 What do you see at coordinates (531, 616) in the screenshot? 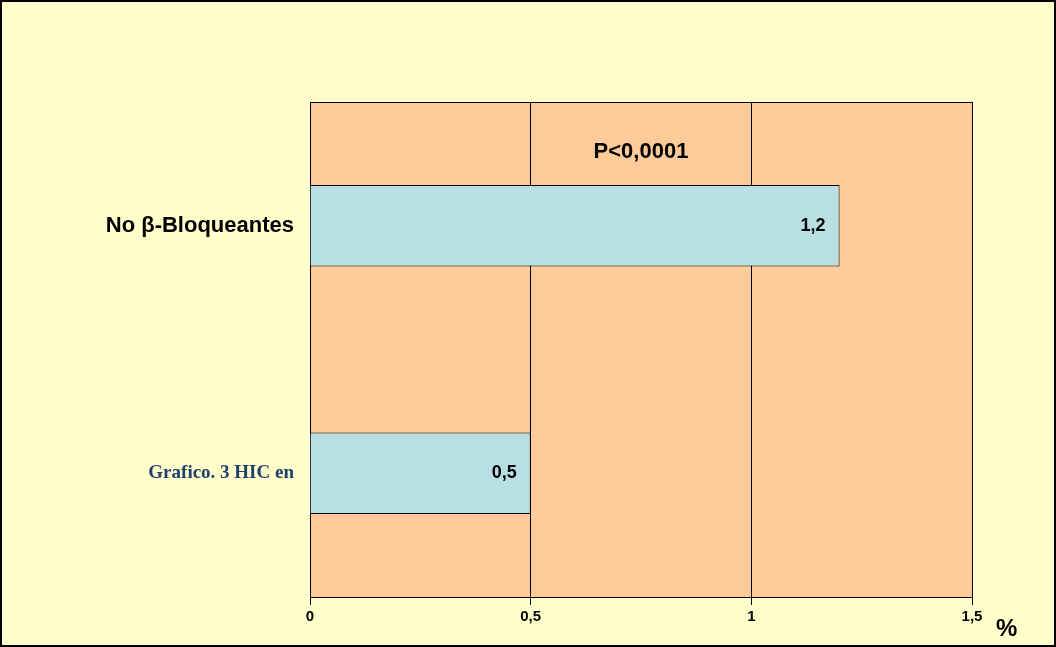
I see `x-tick-label: 0,5` at bounding box center [531, 616].